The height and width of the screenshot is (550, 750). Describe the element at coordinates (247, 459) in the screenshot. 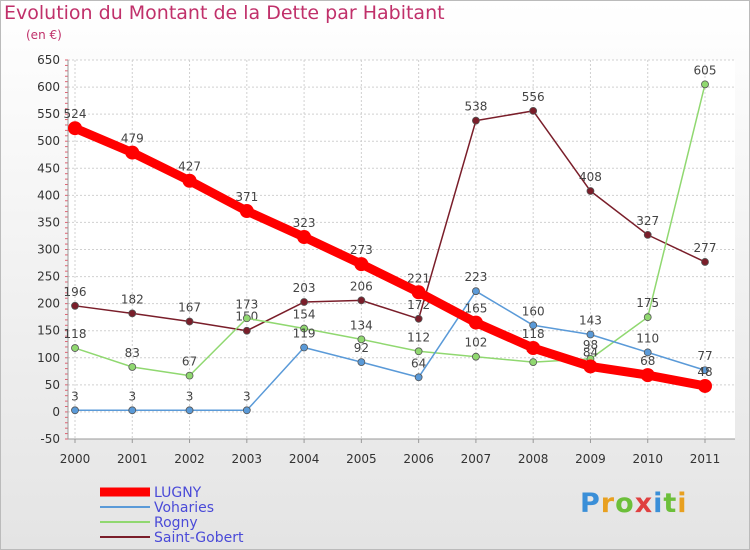

I see `x-tick-label: 2003` at that location.